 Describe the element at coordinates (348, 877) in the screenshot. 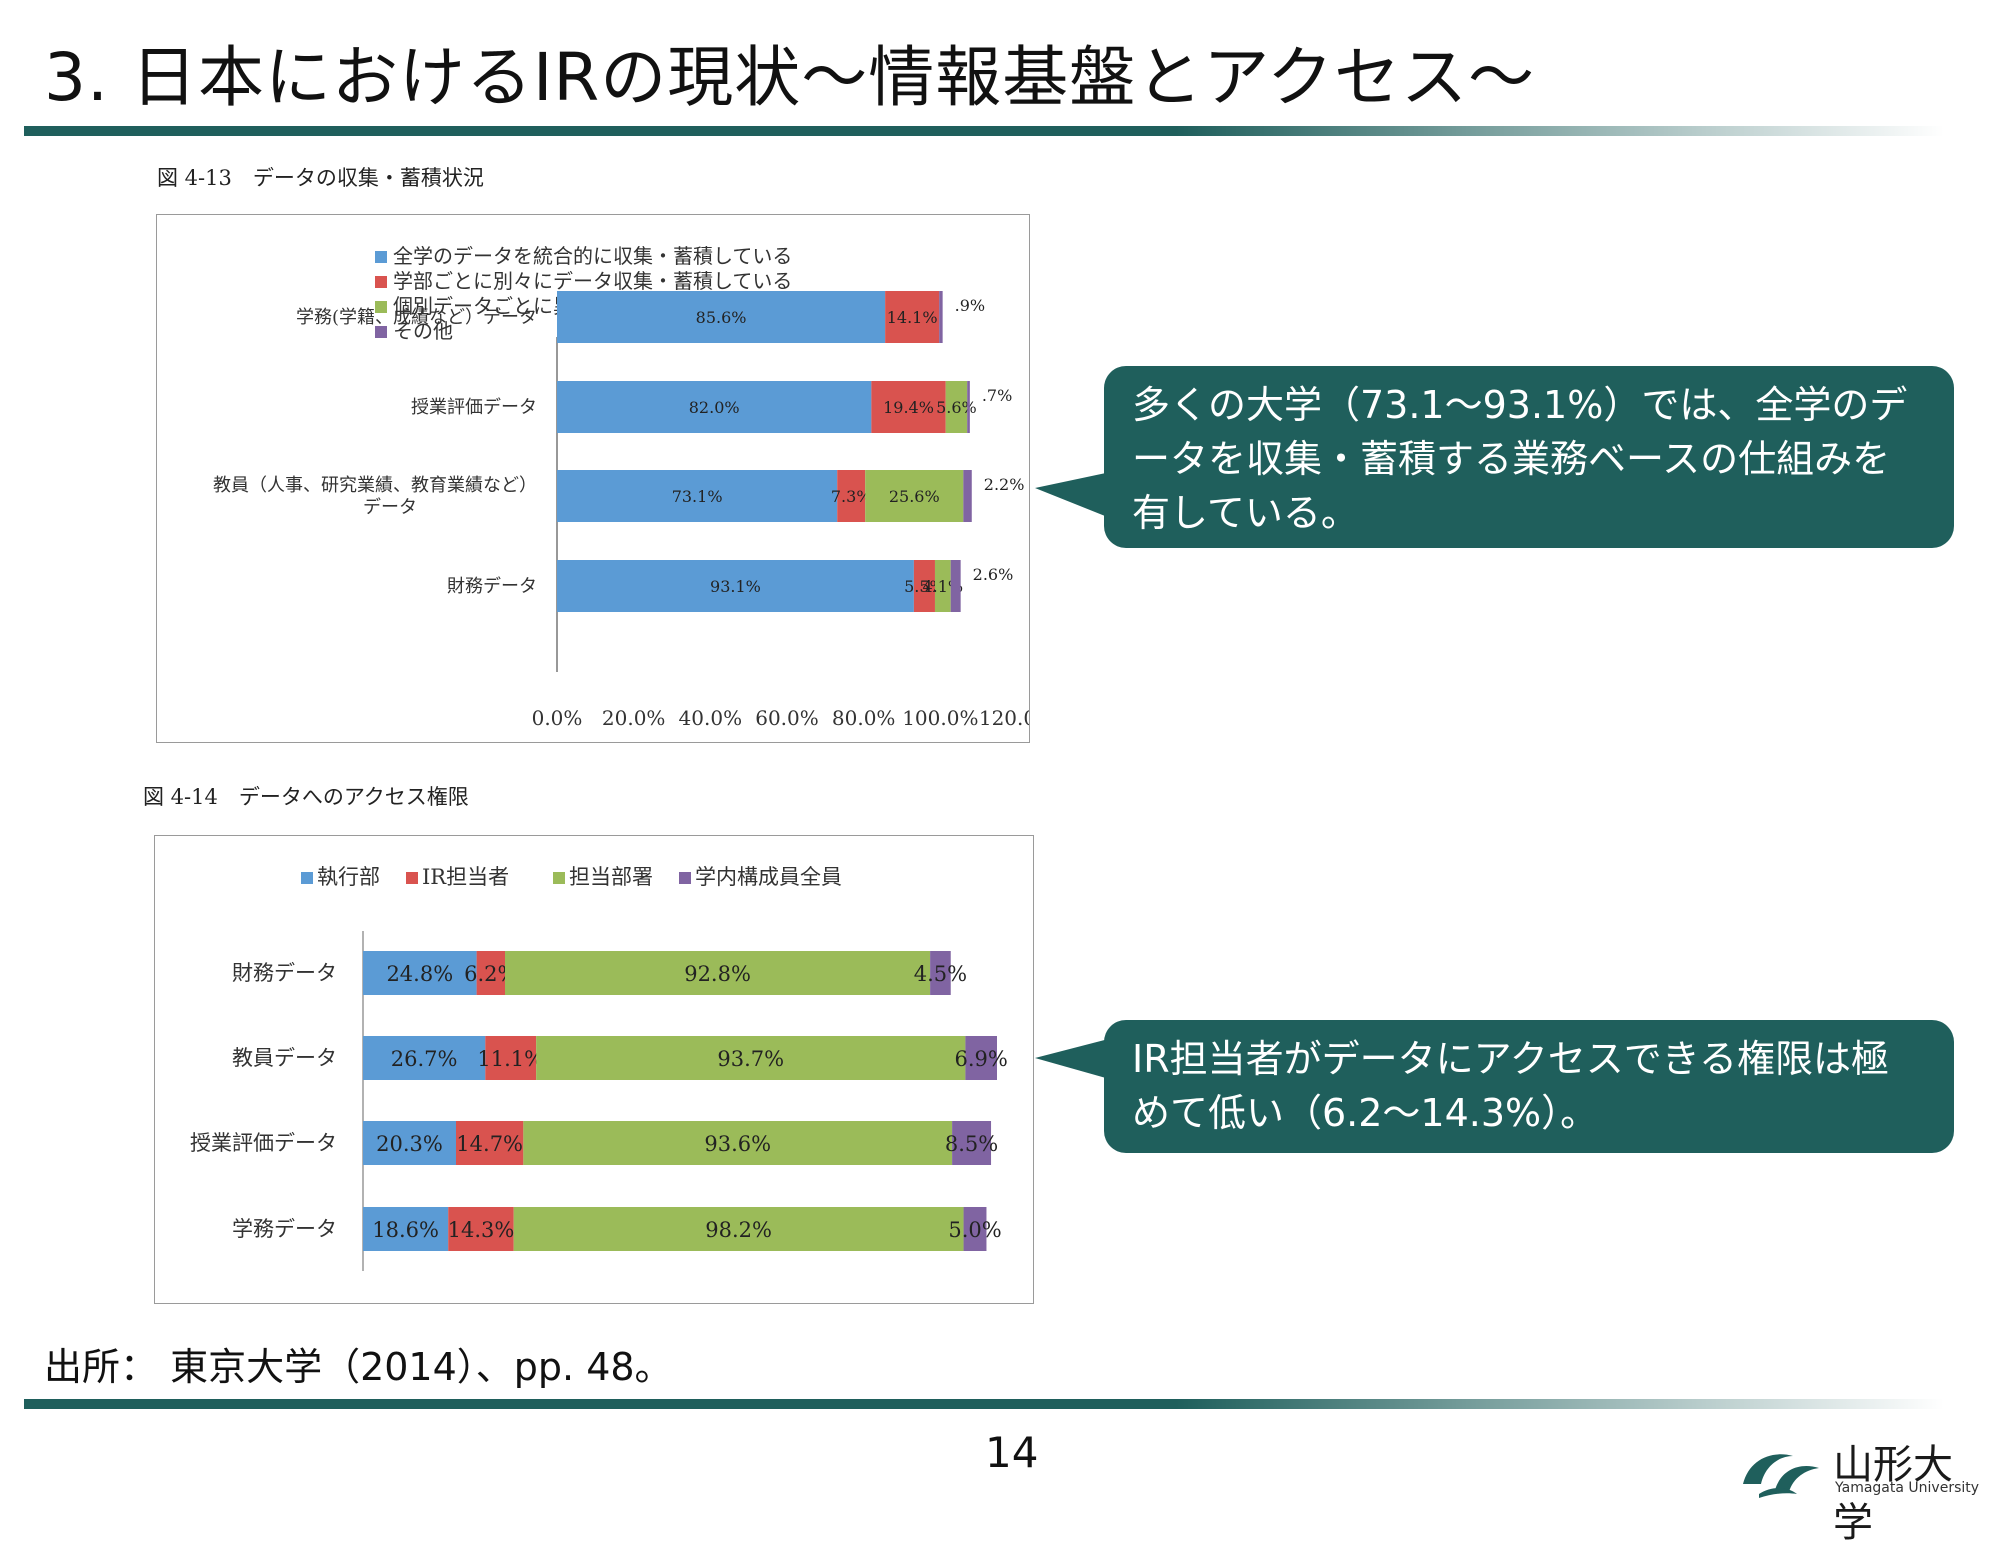

I see `legend-label: 執行部` at that location.